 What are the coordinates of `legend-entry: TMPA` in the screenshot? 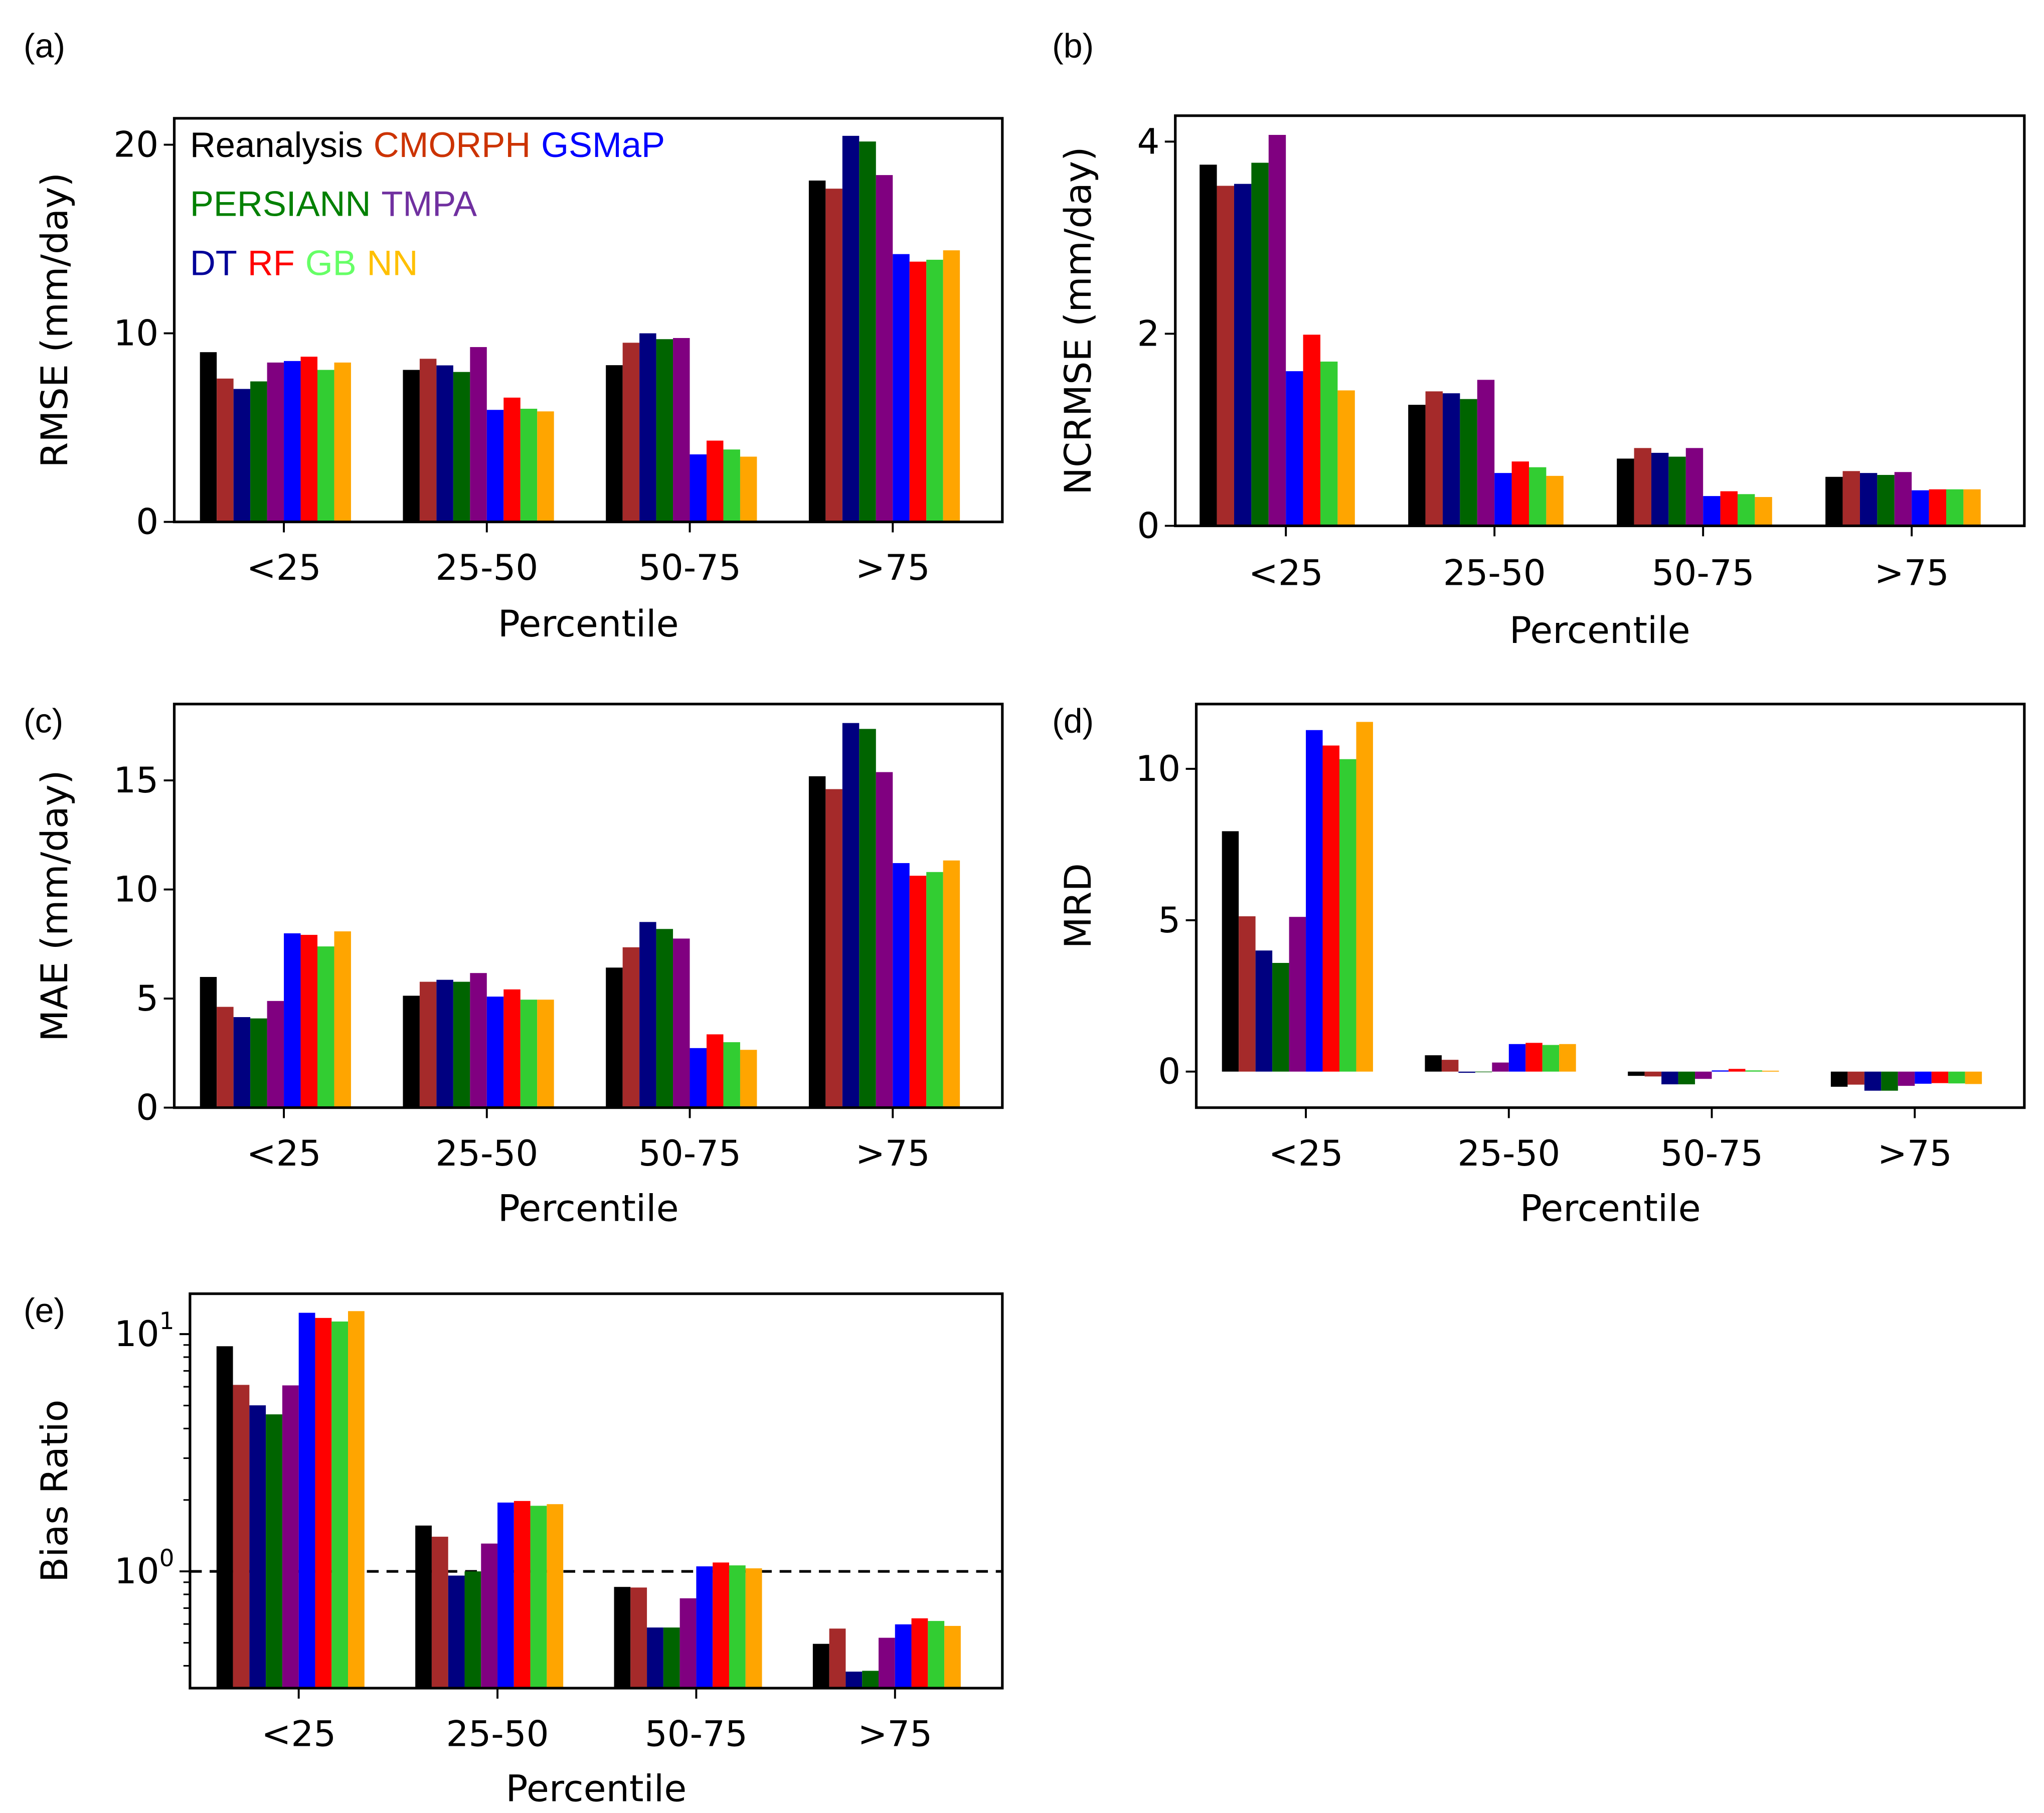 It's located at (429, 203).